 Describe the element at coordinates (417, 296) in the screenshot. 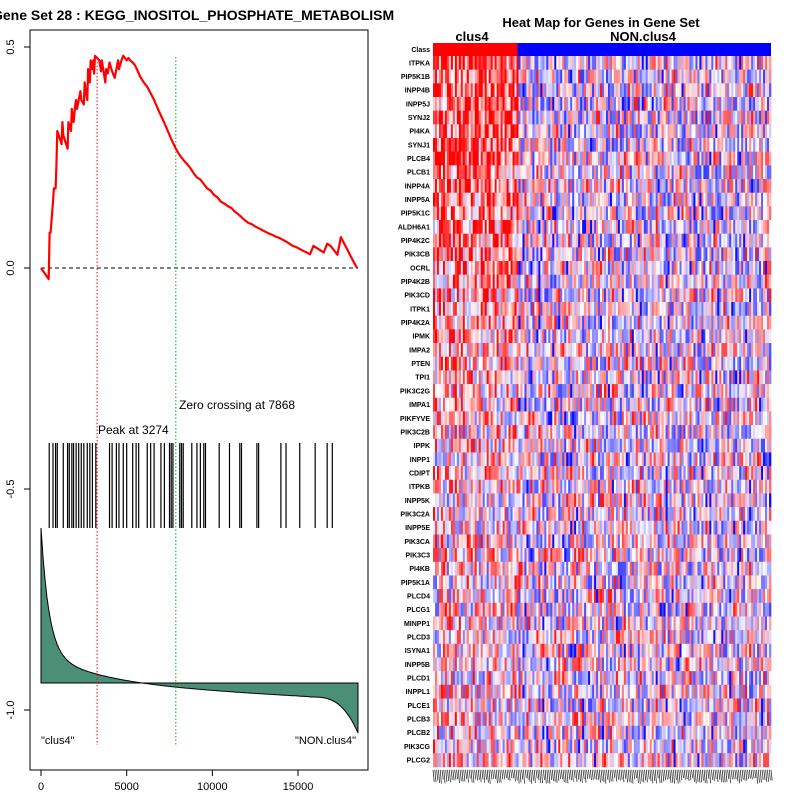

I see `heatmap-gene-label: PIK3CD` at that location.